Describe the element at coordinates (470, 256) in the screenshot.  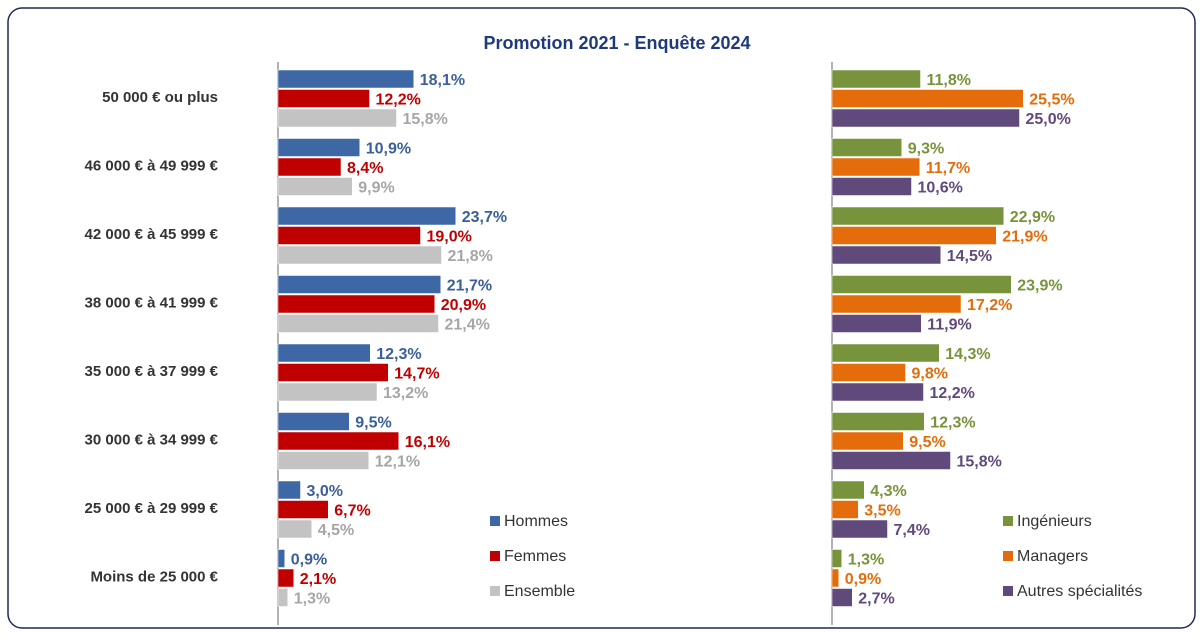
I see `value-label: 21,8%` at that location.